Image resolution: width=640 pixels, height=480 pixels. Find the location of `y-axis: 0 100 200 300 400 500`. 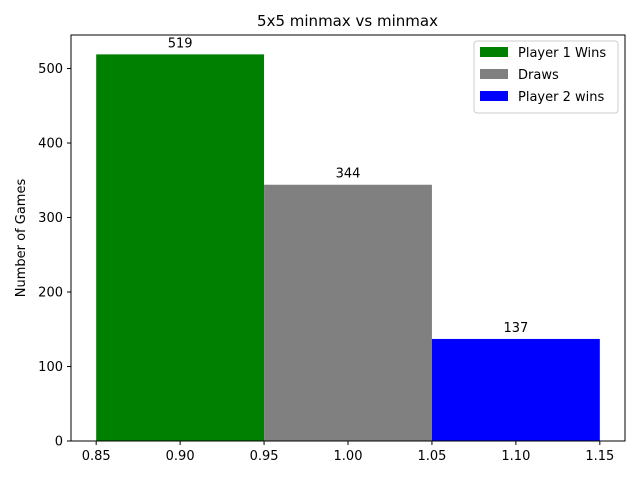

y-axis: 0 100 200 300 400 500 is located at coordinates (54, 256).